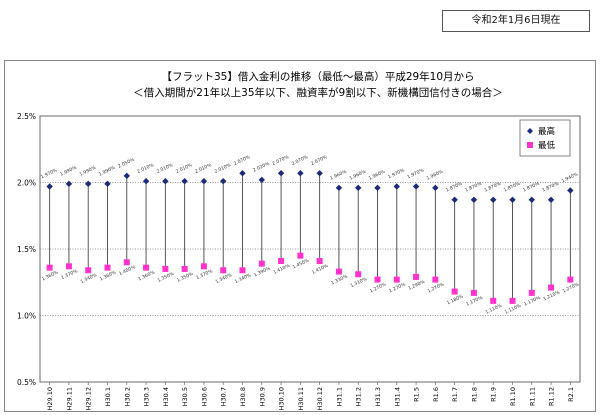 The width and height of the screenshot is (600, 415). I want to click on x-tick-label: H30.9, so click(262, 396).